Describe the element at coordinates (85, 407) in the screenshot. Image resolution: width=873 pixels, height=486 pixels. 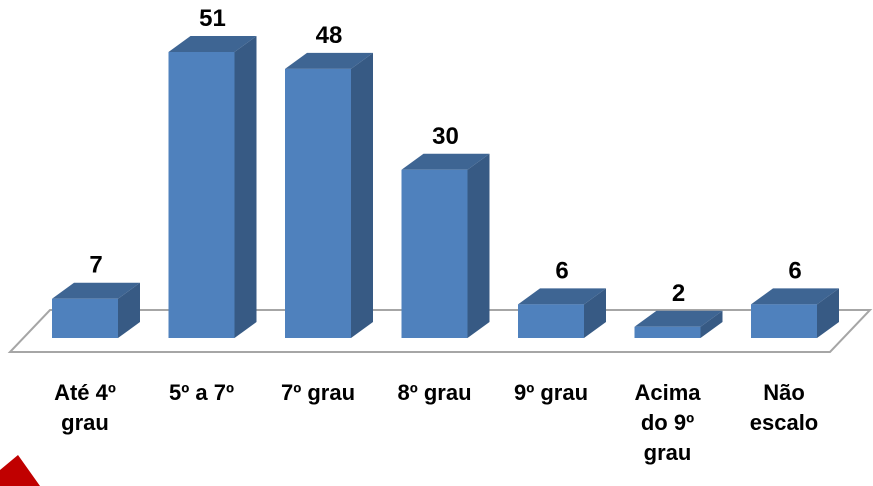
I see `x-tick-label: Até 4º grau` at that location.